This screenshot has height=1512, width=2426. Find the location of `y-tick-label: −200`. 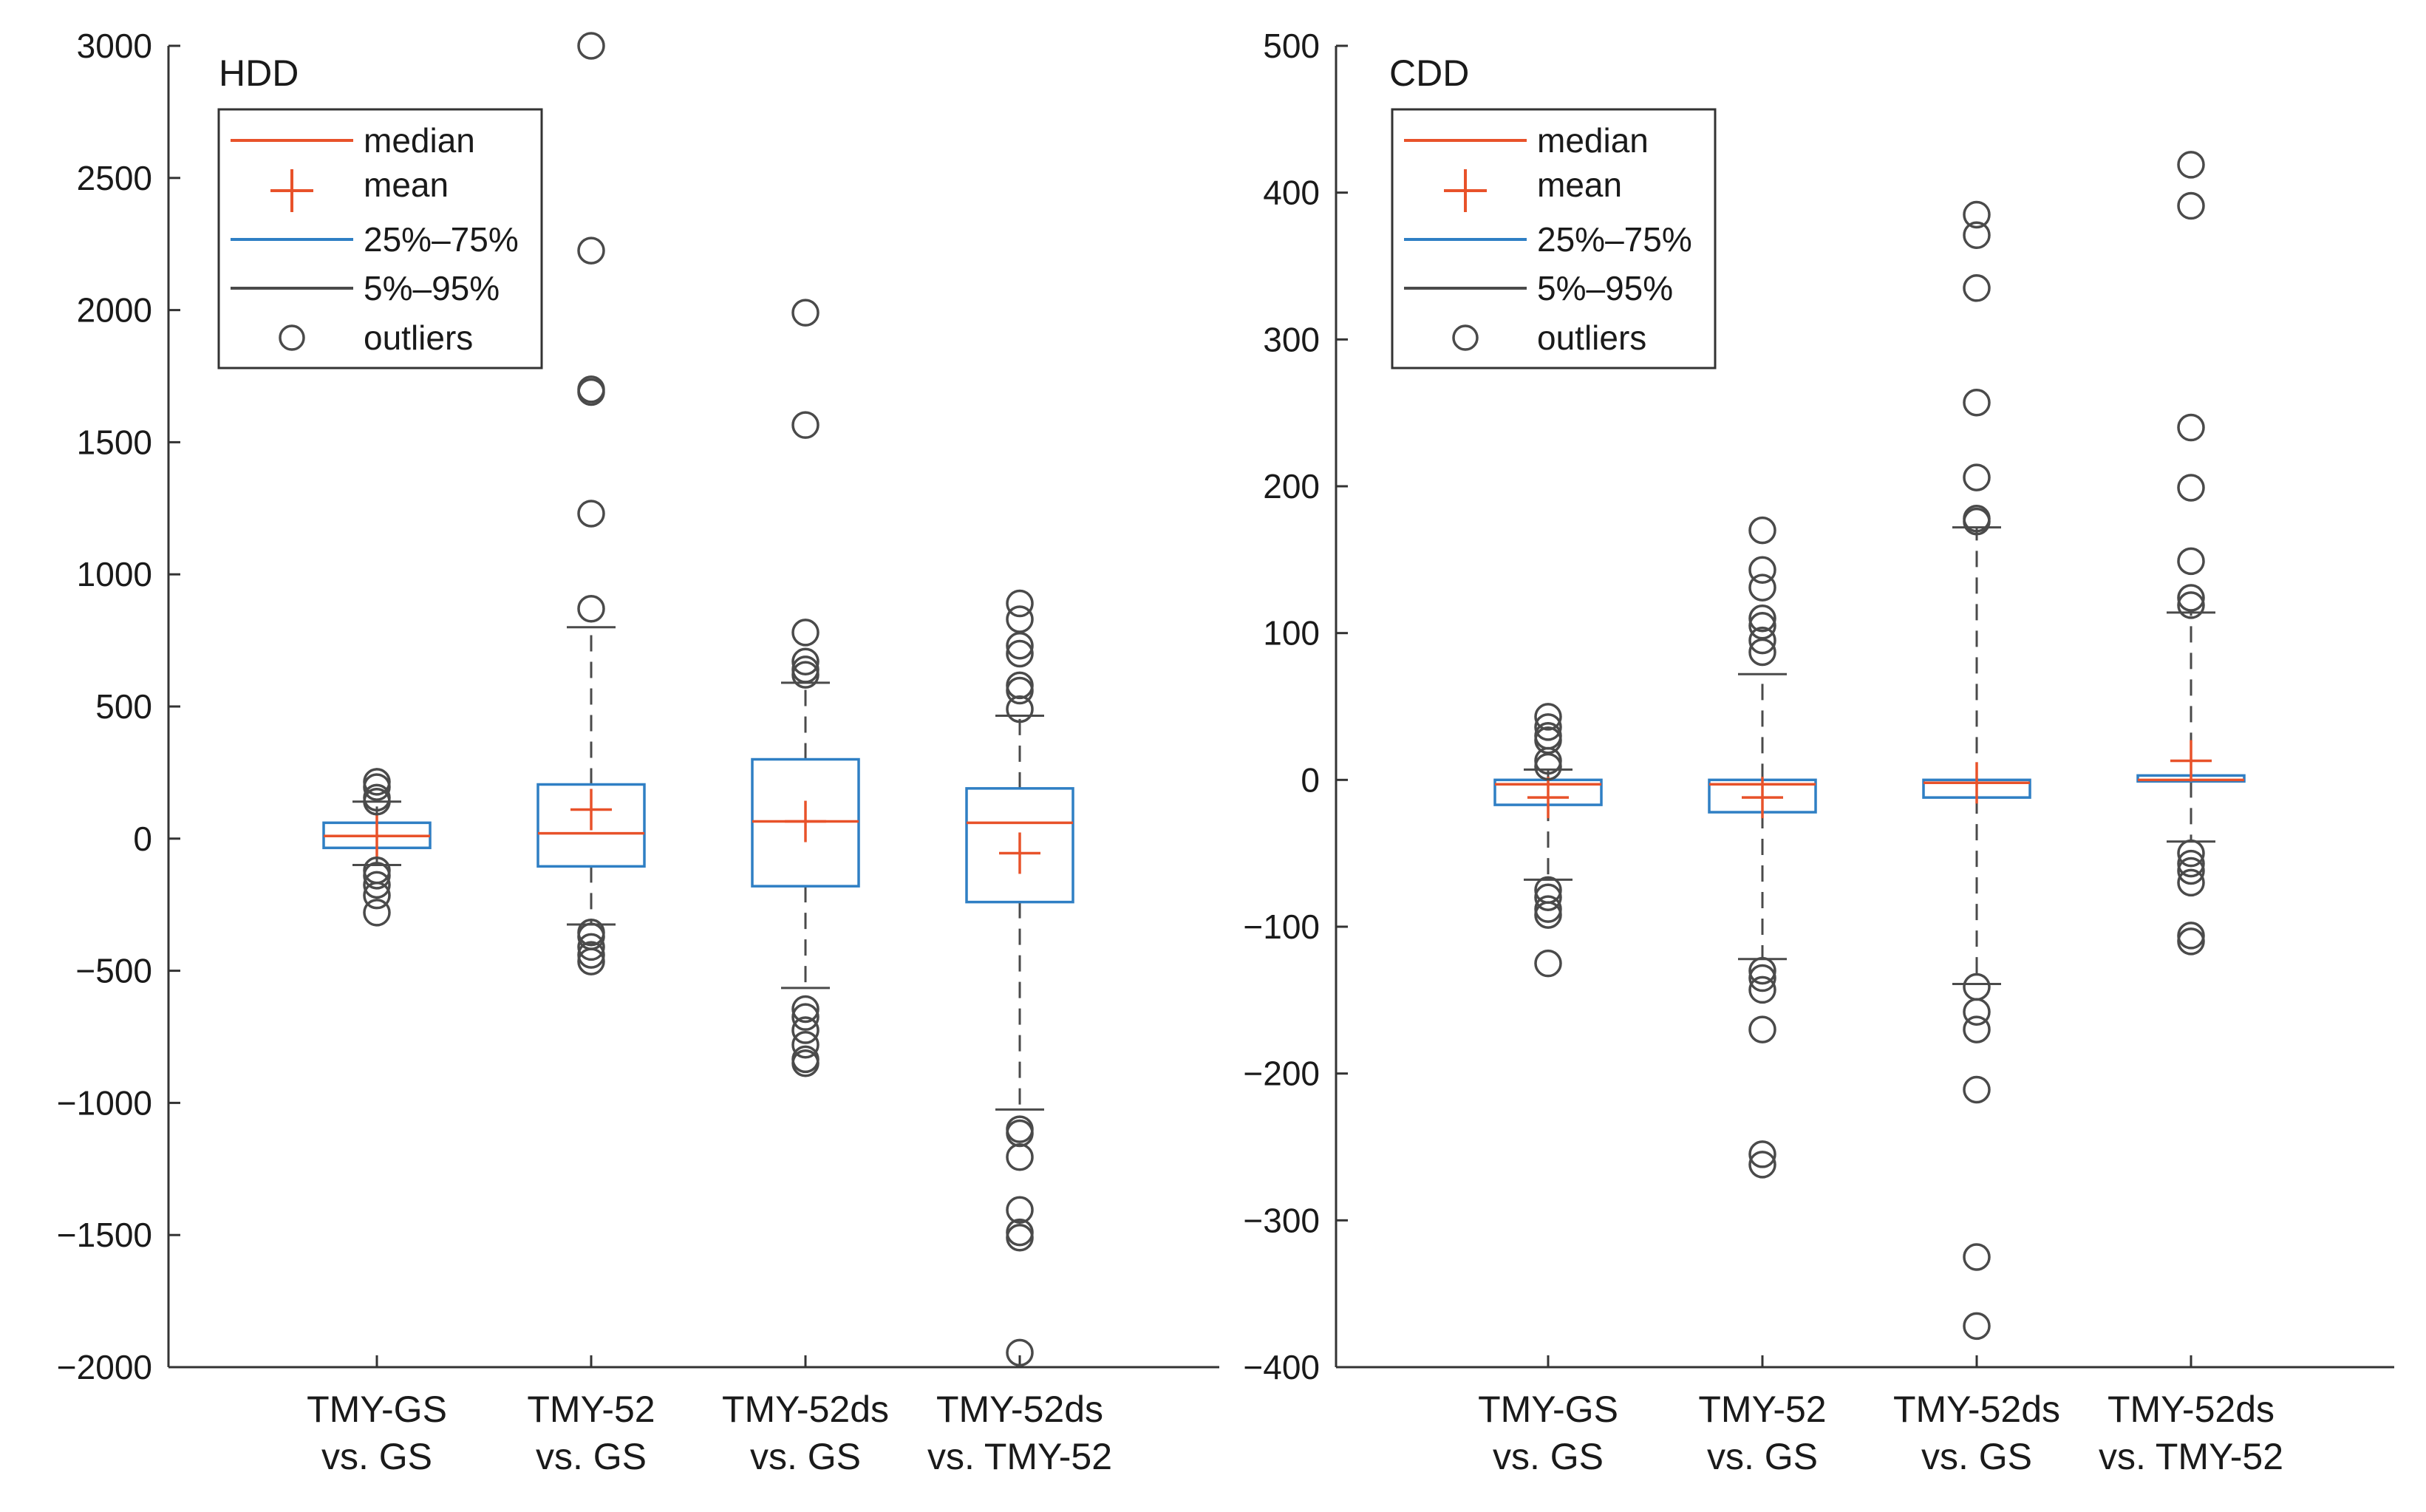

y-tick-label: −200 is located at coordinates (1281, 1074).